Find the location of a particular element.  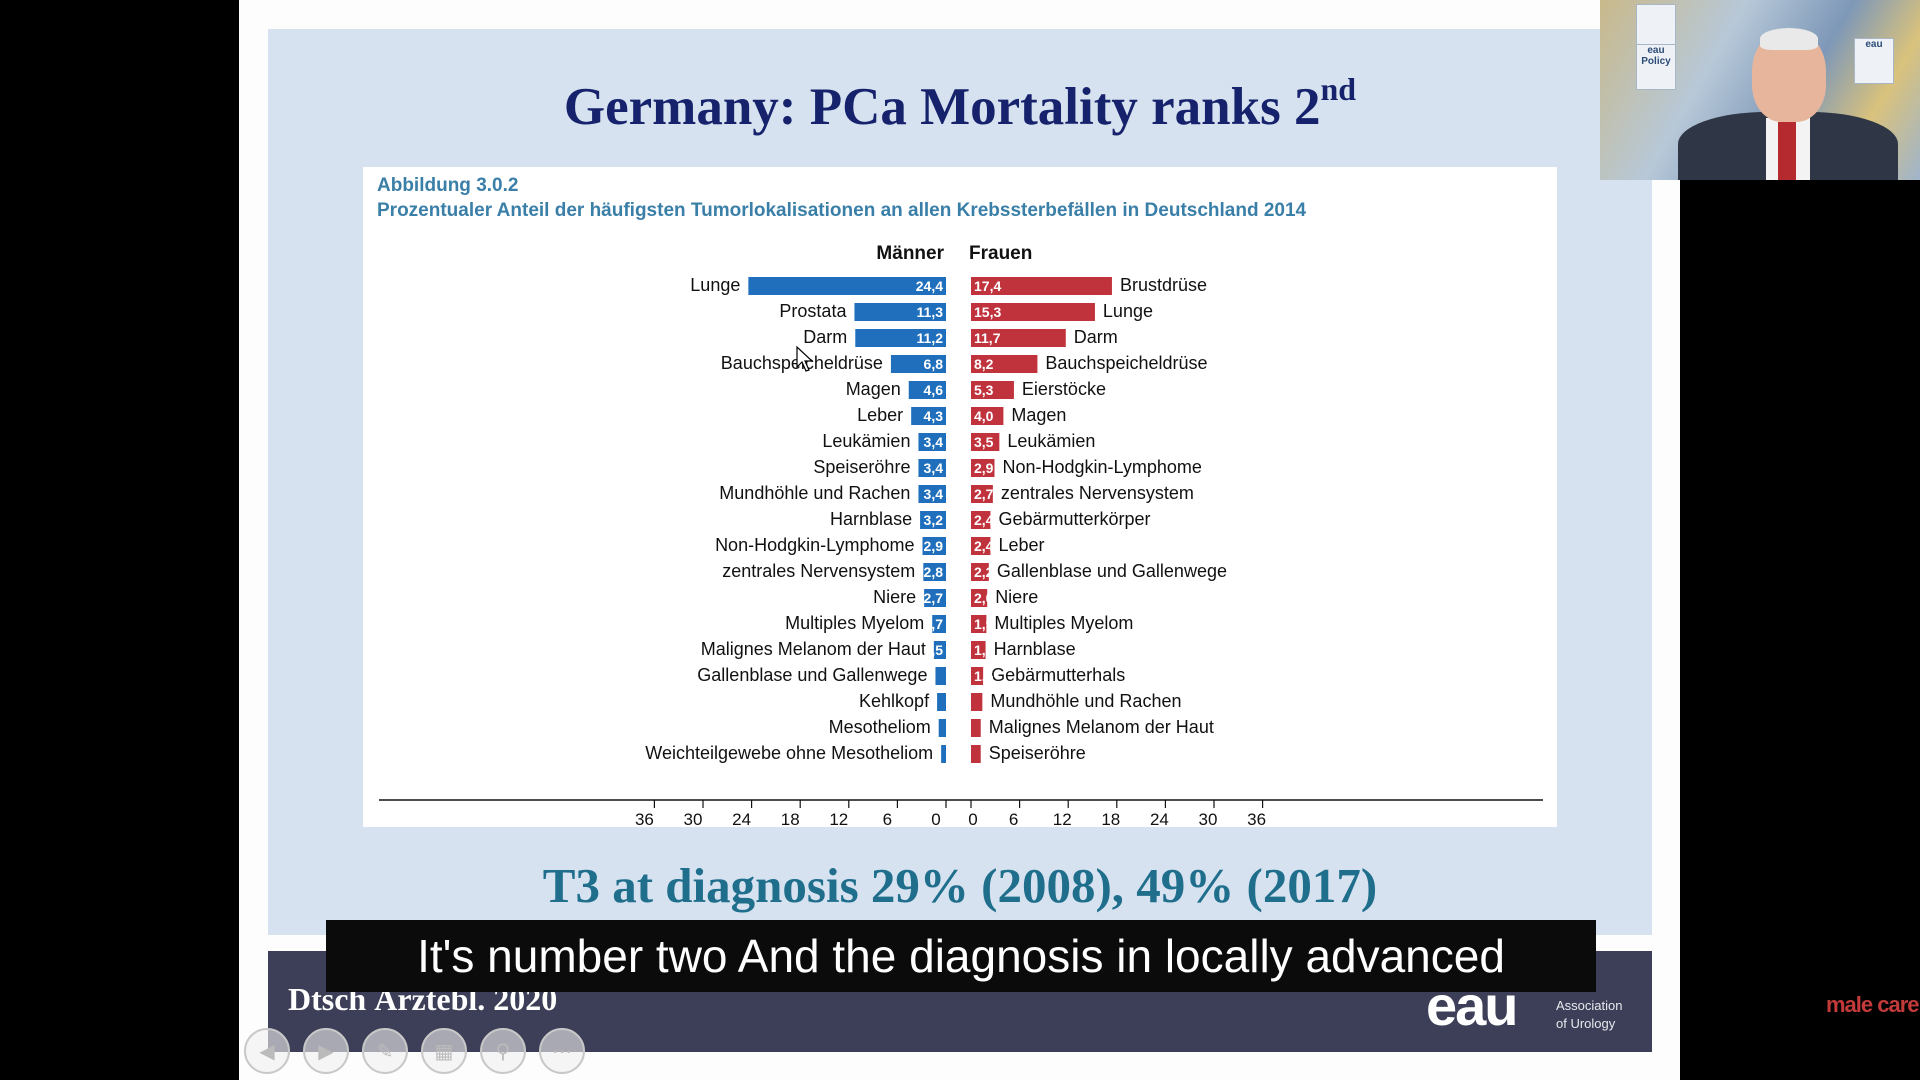

zoom-button: ⚲ is located at coordinates (503, 1051).